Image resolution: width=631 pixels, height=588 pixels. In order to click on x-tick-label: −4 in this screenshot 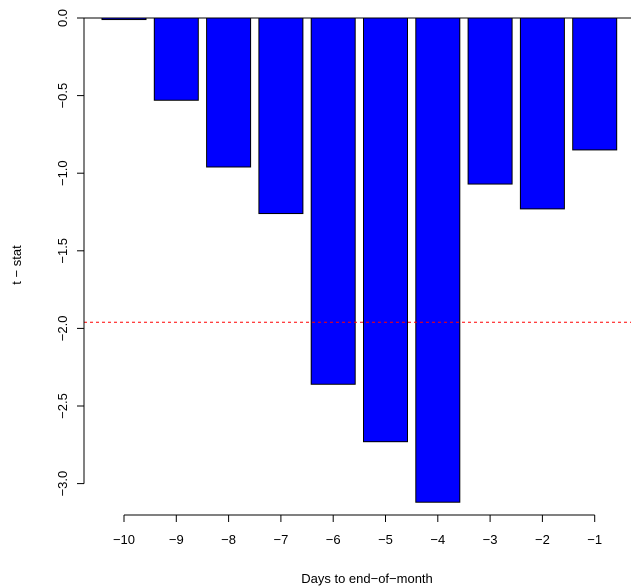, I will do `click(437, 539)`.